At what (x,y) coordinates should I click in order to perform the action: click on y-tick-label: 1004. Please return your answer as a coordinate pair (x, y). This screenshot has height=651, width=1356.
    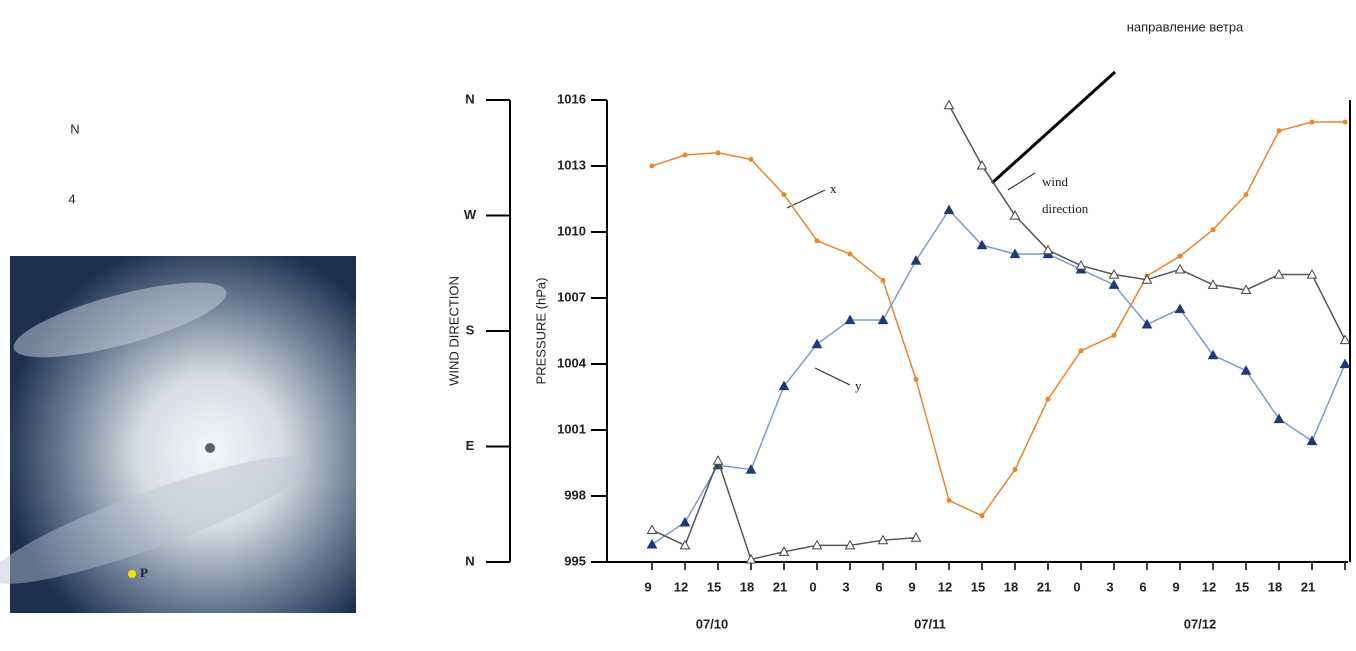
    Looking at the image, I should click on (572, 362).